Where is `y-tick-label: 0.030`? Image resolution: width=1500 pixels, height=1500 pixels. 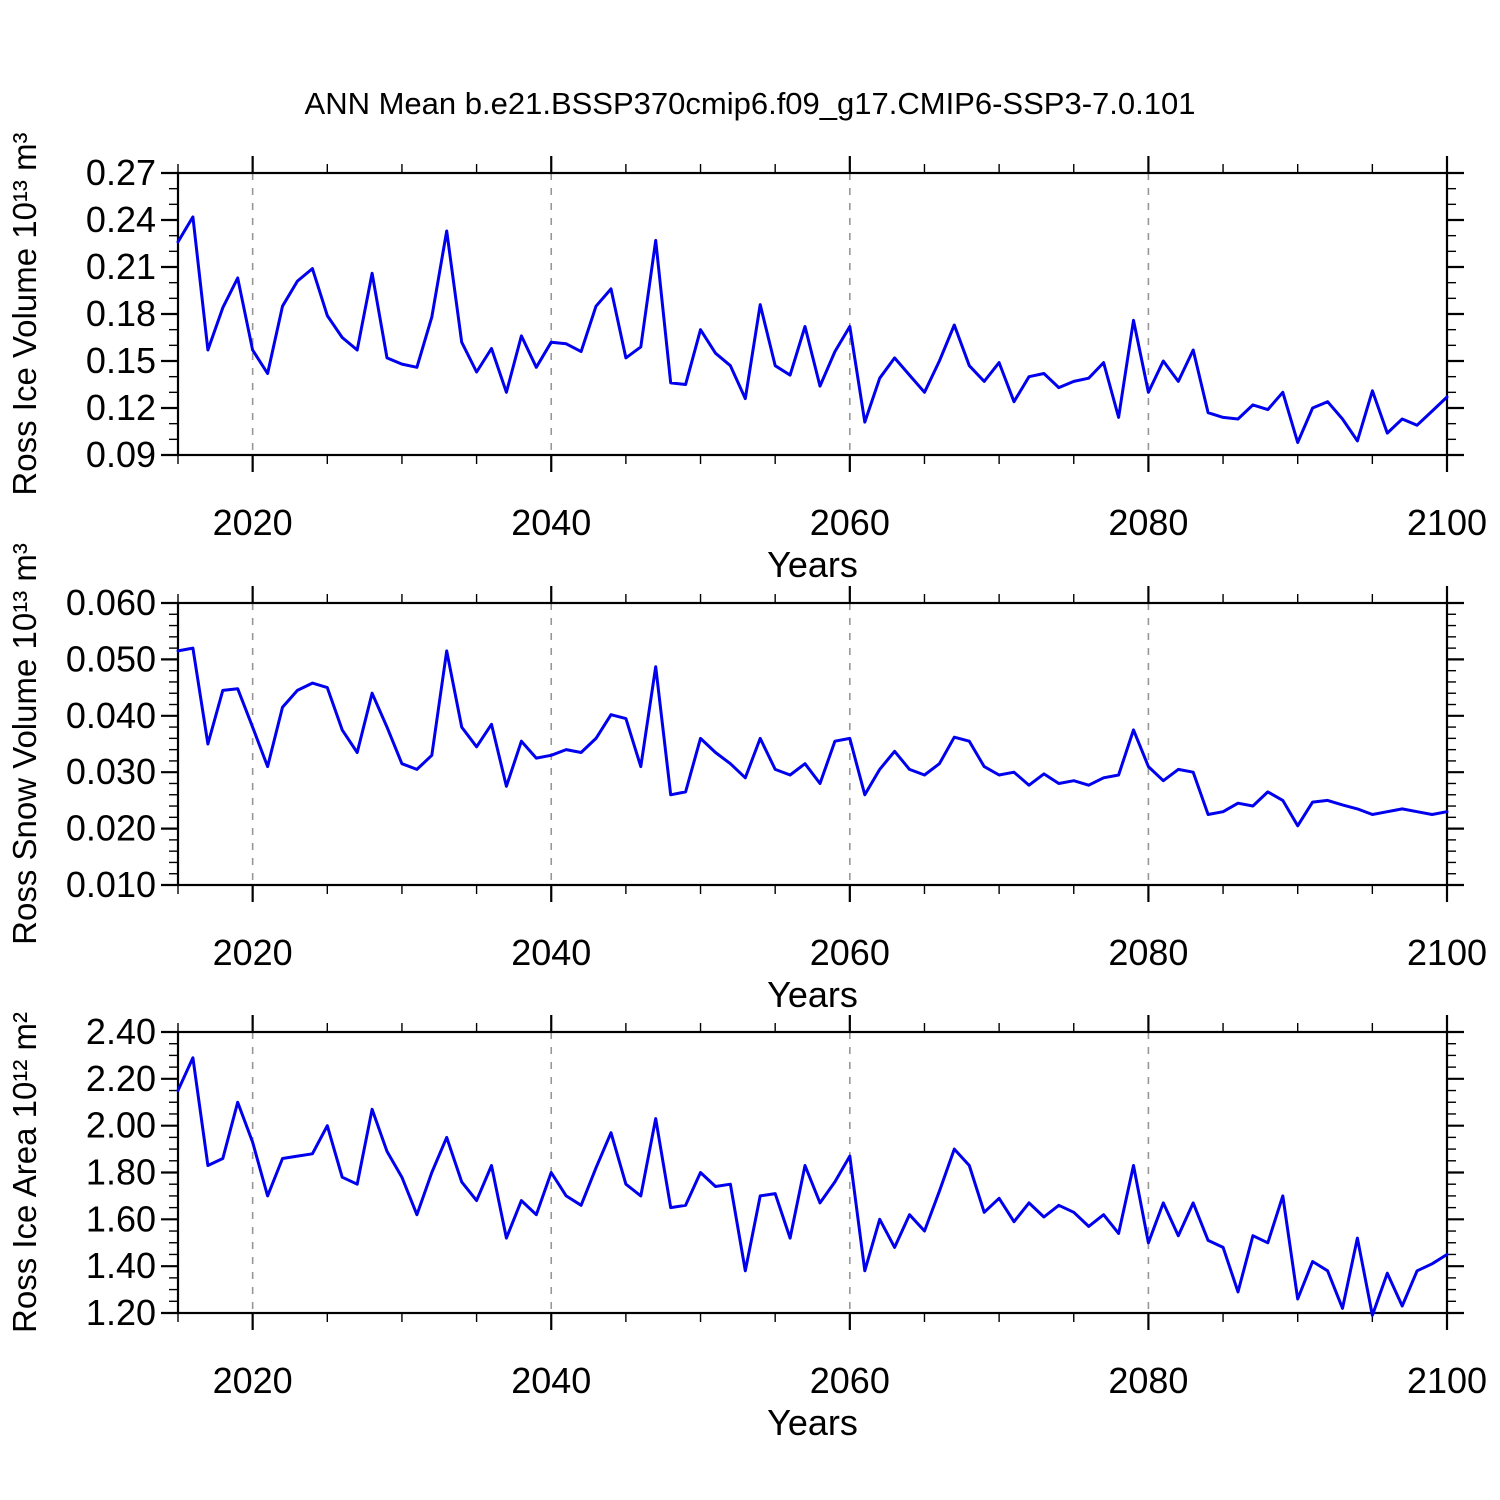
y-tick-label: 0.030 is located at coordinates (111, 771).